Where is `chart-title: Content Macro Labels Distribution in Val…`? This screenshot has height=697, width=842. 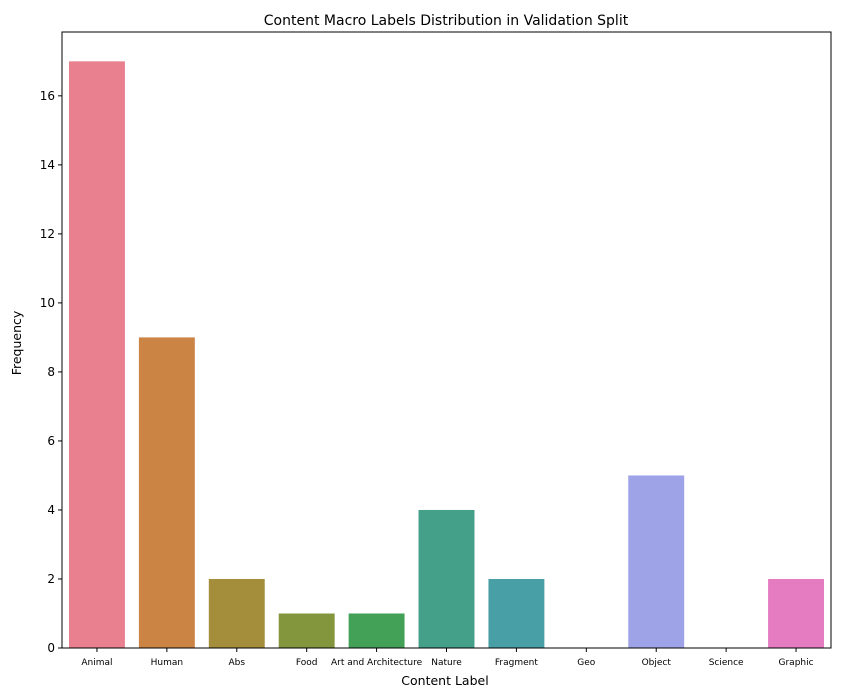 chart-title: Content Macro Labels Distribution in Val… is located at coordinates (446, 21).